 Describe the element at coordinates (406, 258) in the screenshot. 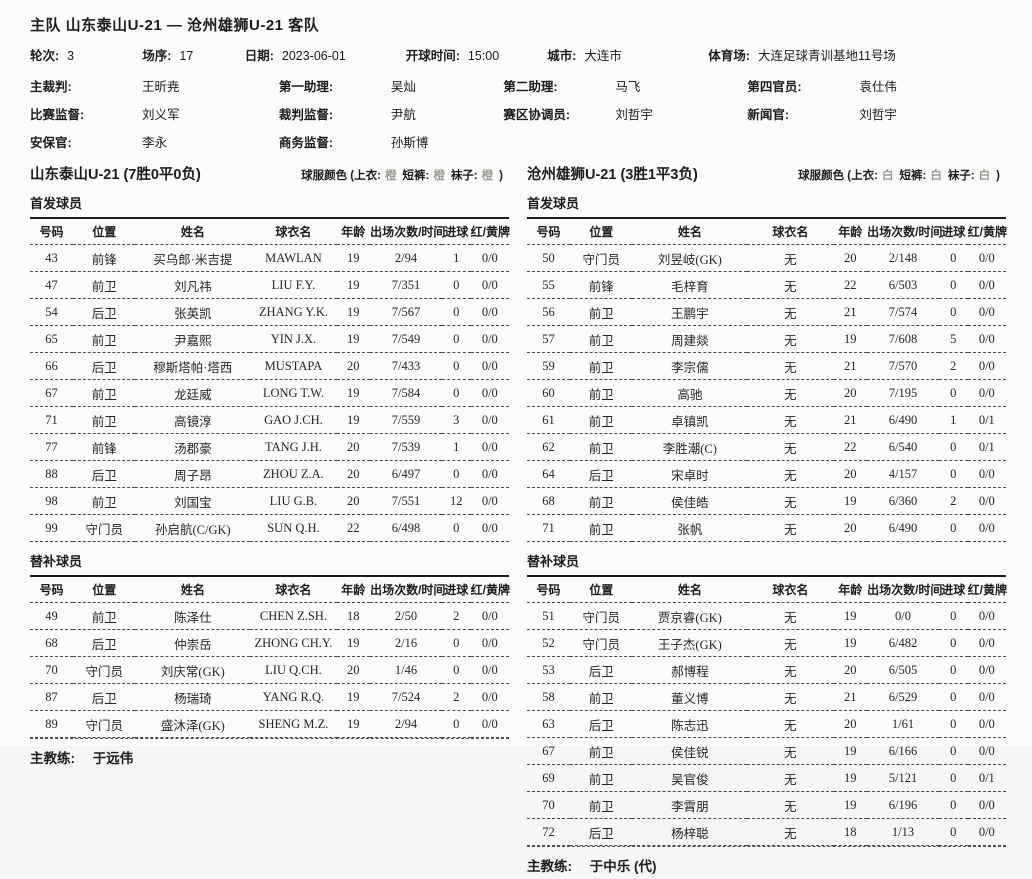

I see `player-cell: 2/94` at that location.